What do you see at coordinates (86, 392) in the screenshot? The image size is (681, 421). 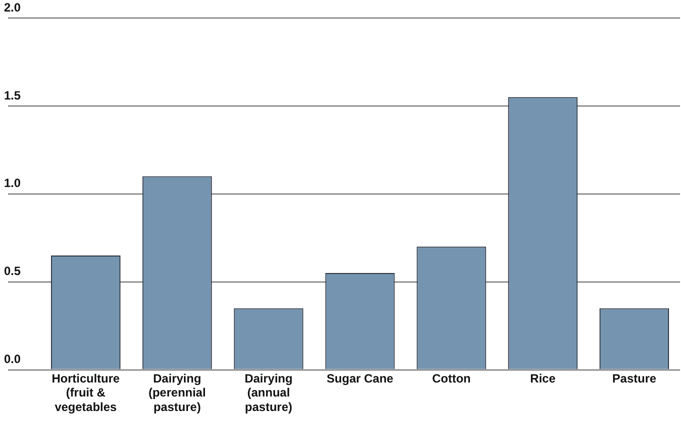 I see `x-tick-label: Horticulture (fruit & vegetables` at bounding box center [86, 392].